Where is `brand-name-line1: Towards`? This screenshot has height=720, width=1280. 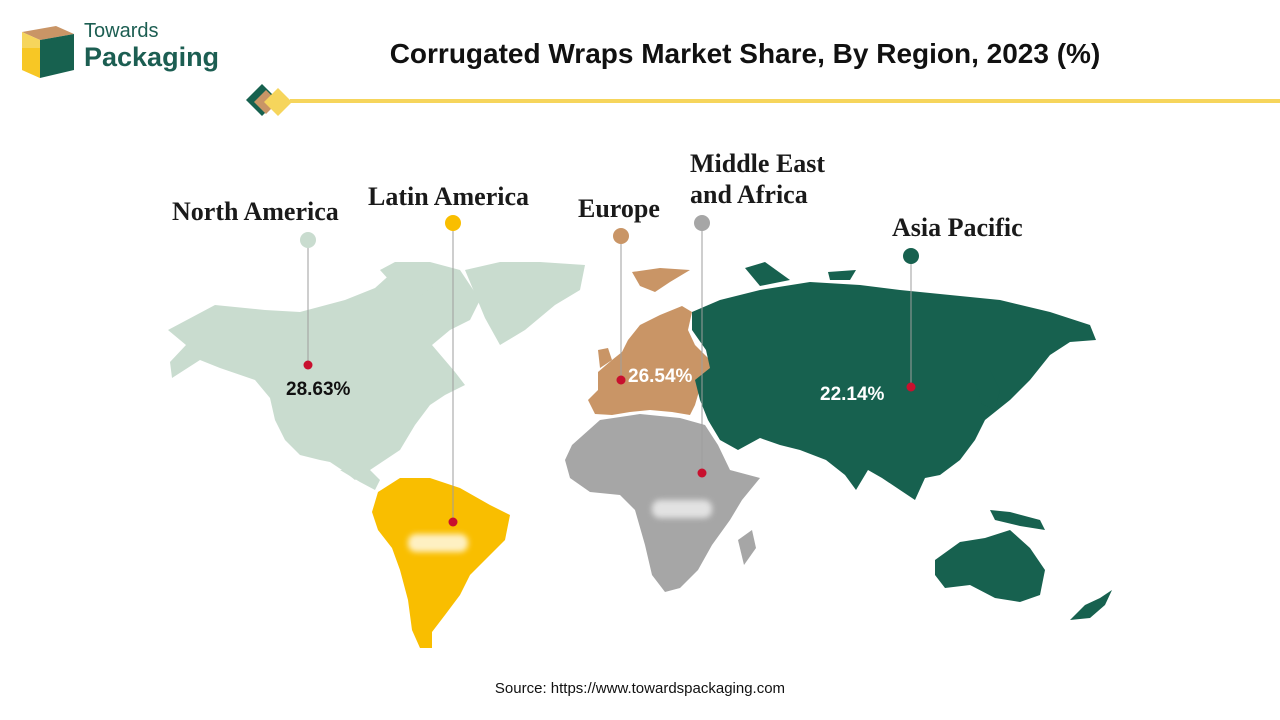 brand-name-line1: Towards is located at coordinates (121, 31).